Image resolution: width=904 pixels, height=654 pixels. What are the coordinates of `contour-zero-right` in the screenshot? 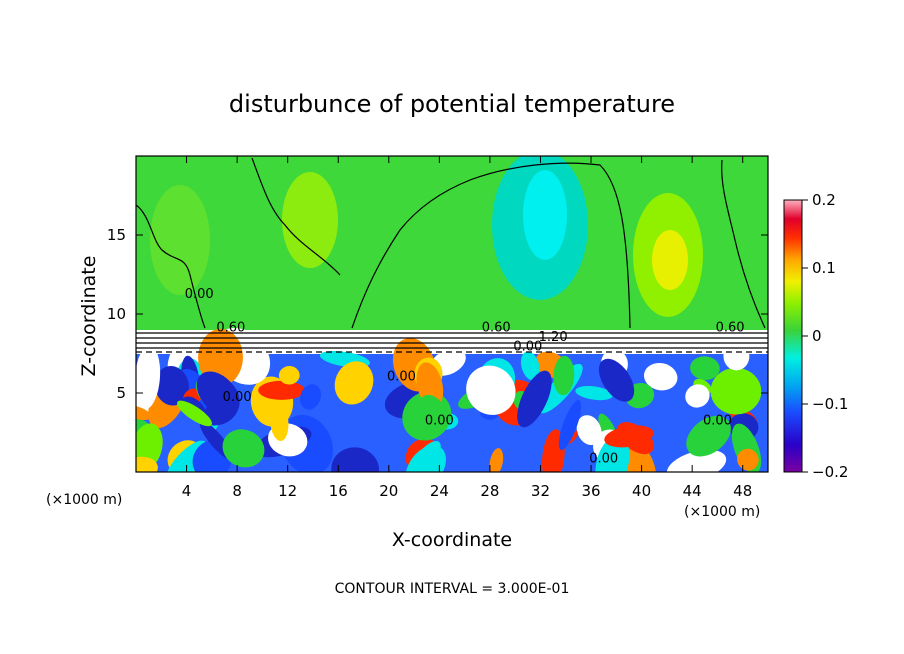 It's located at (743, 244).